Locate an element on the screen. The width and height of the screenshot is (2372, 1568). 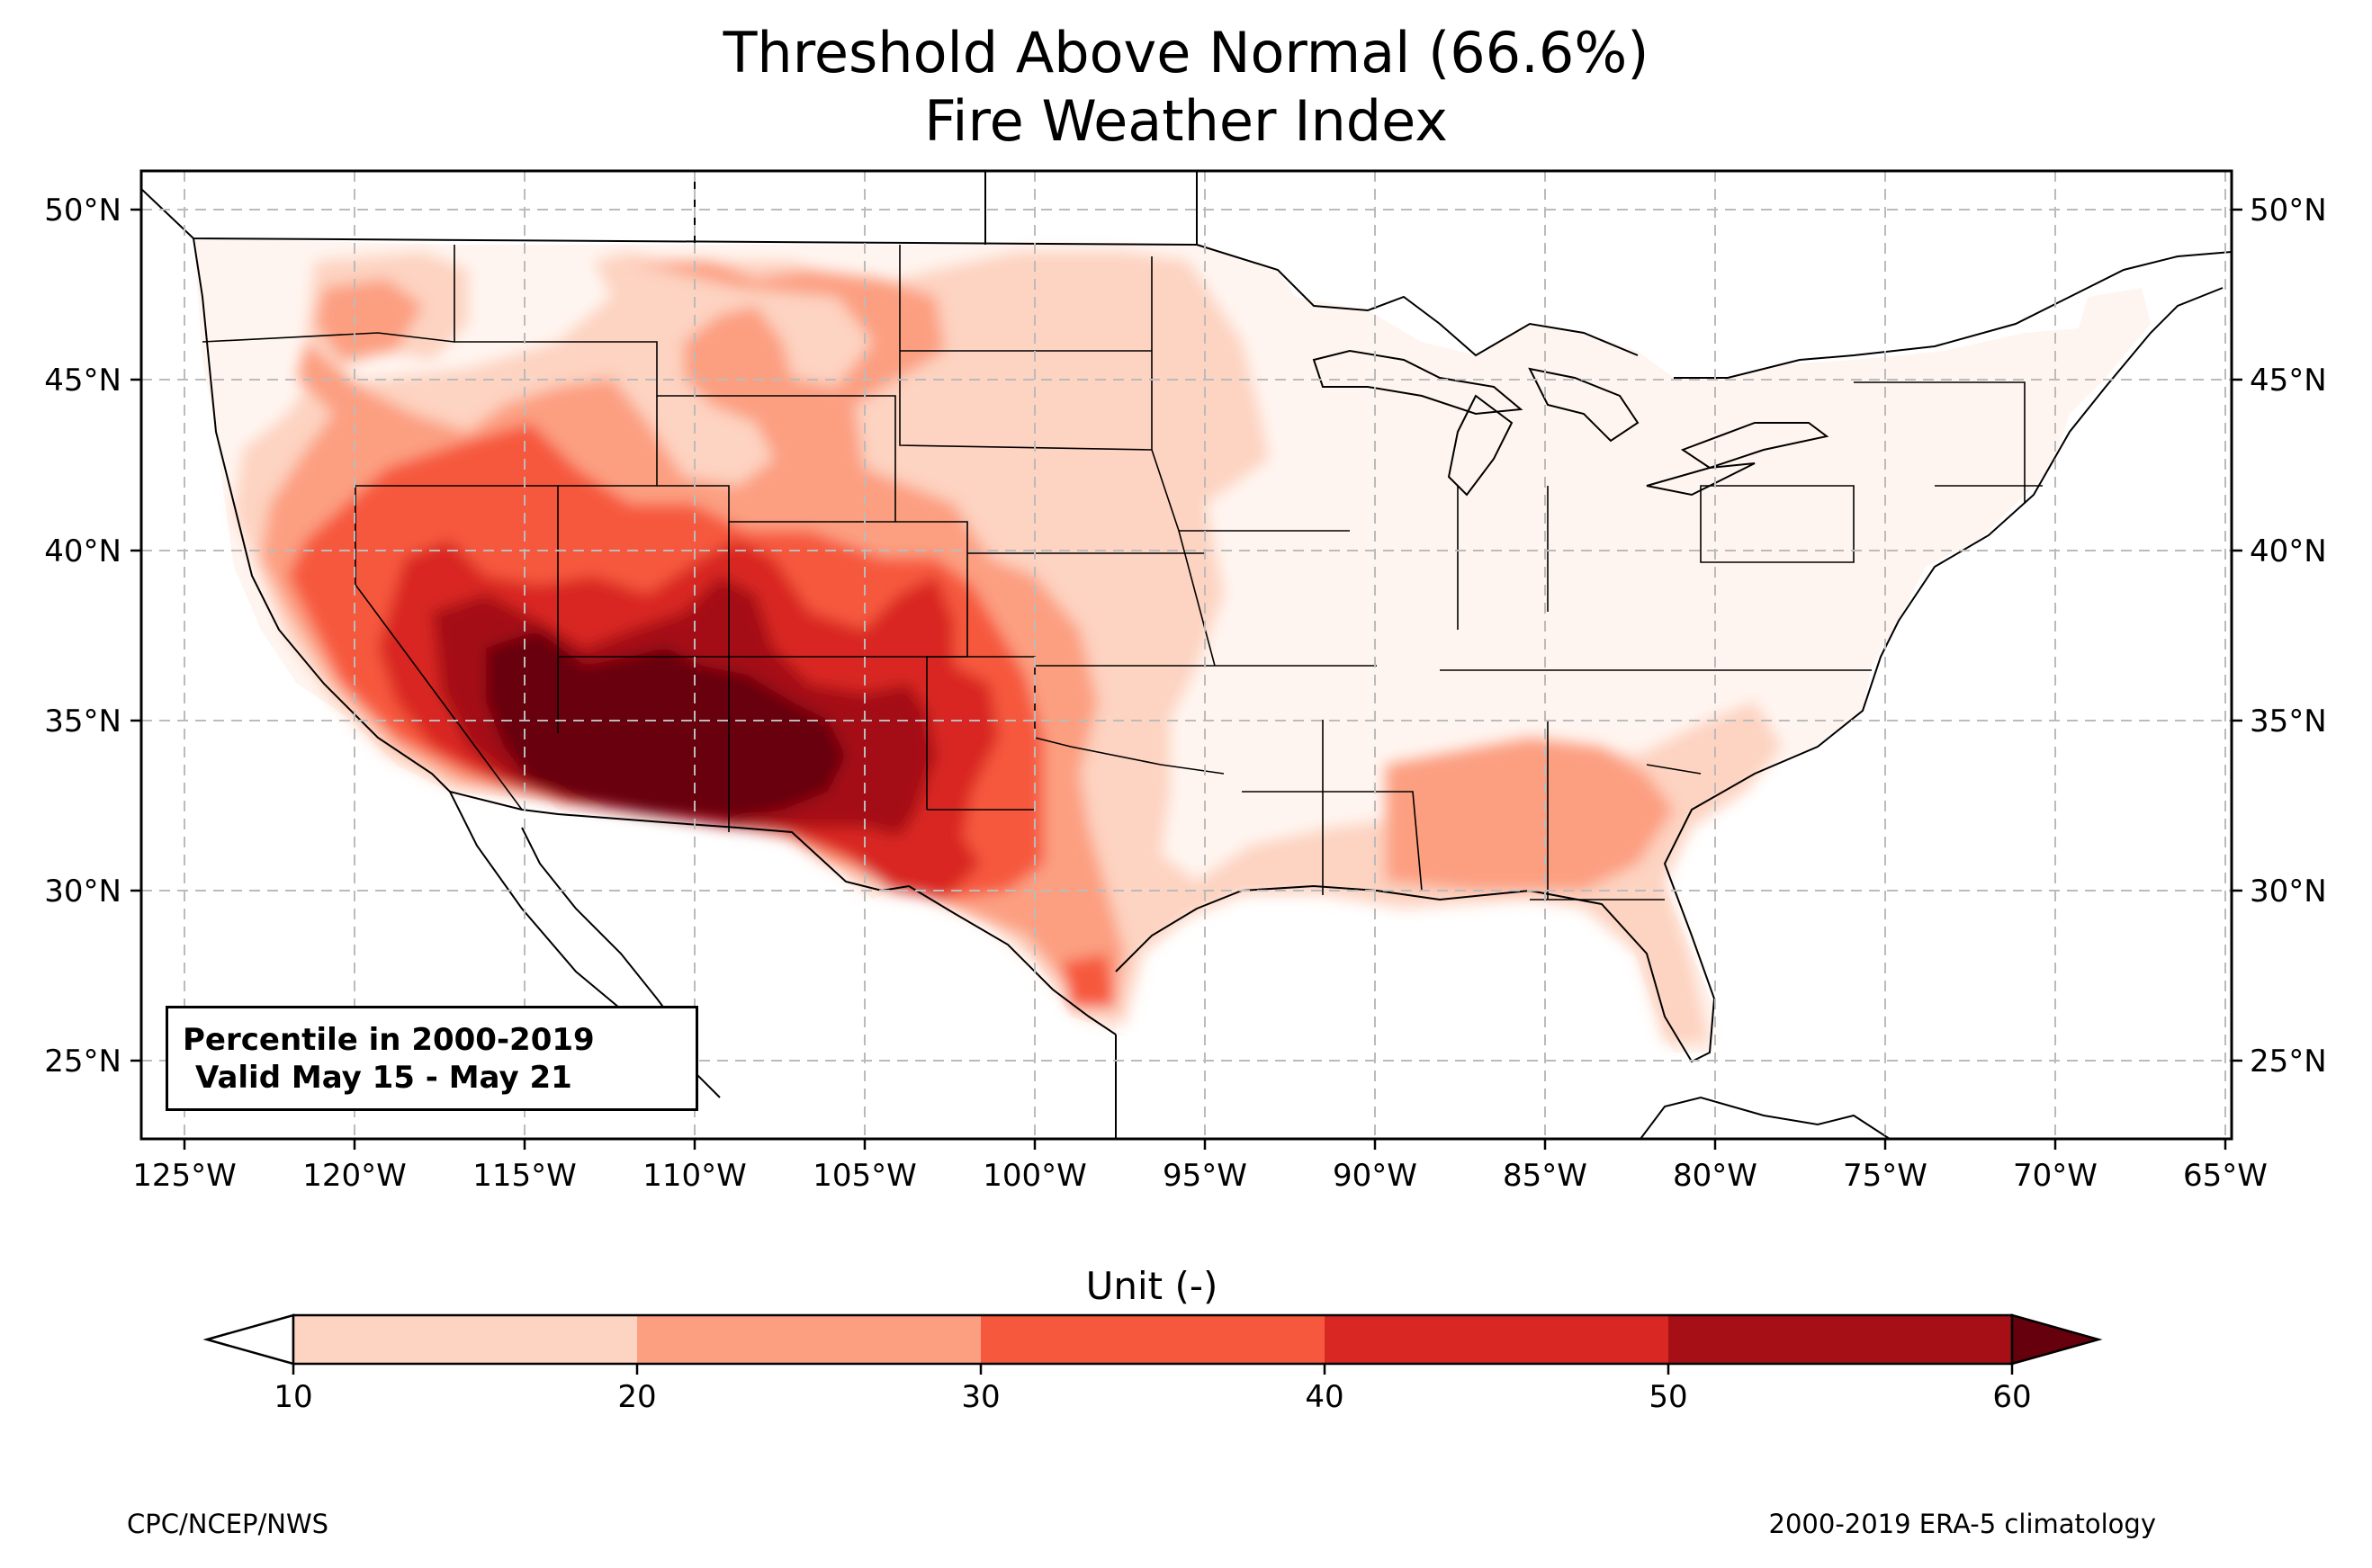
colorbar-tick-label: 60 is located at coordinates (2012, 1397).